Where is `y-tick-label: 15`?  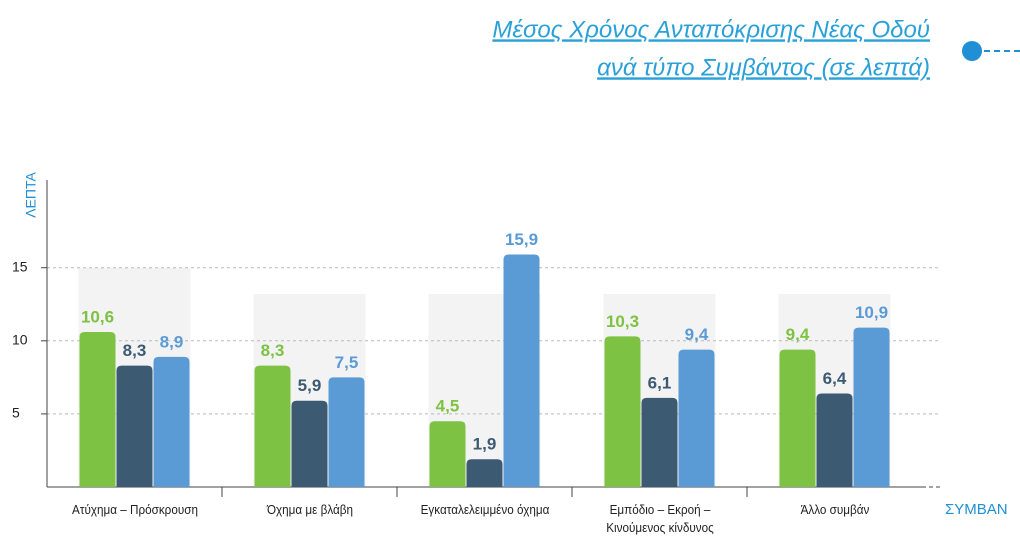
y-tick-label: 15 is located at coordinates (20, 266).